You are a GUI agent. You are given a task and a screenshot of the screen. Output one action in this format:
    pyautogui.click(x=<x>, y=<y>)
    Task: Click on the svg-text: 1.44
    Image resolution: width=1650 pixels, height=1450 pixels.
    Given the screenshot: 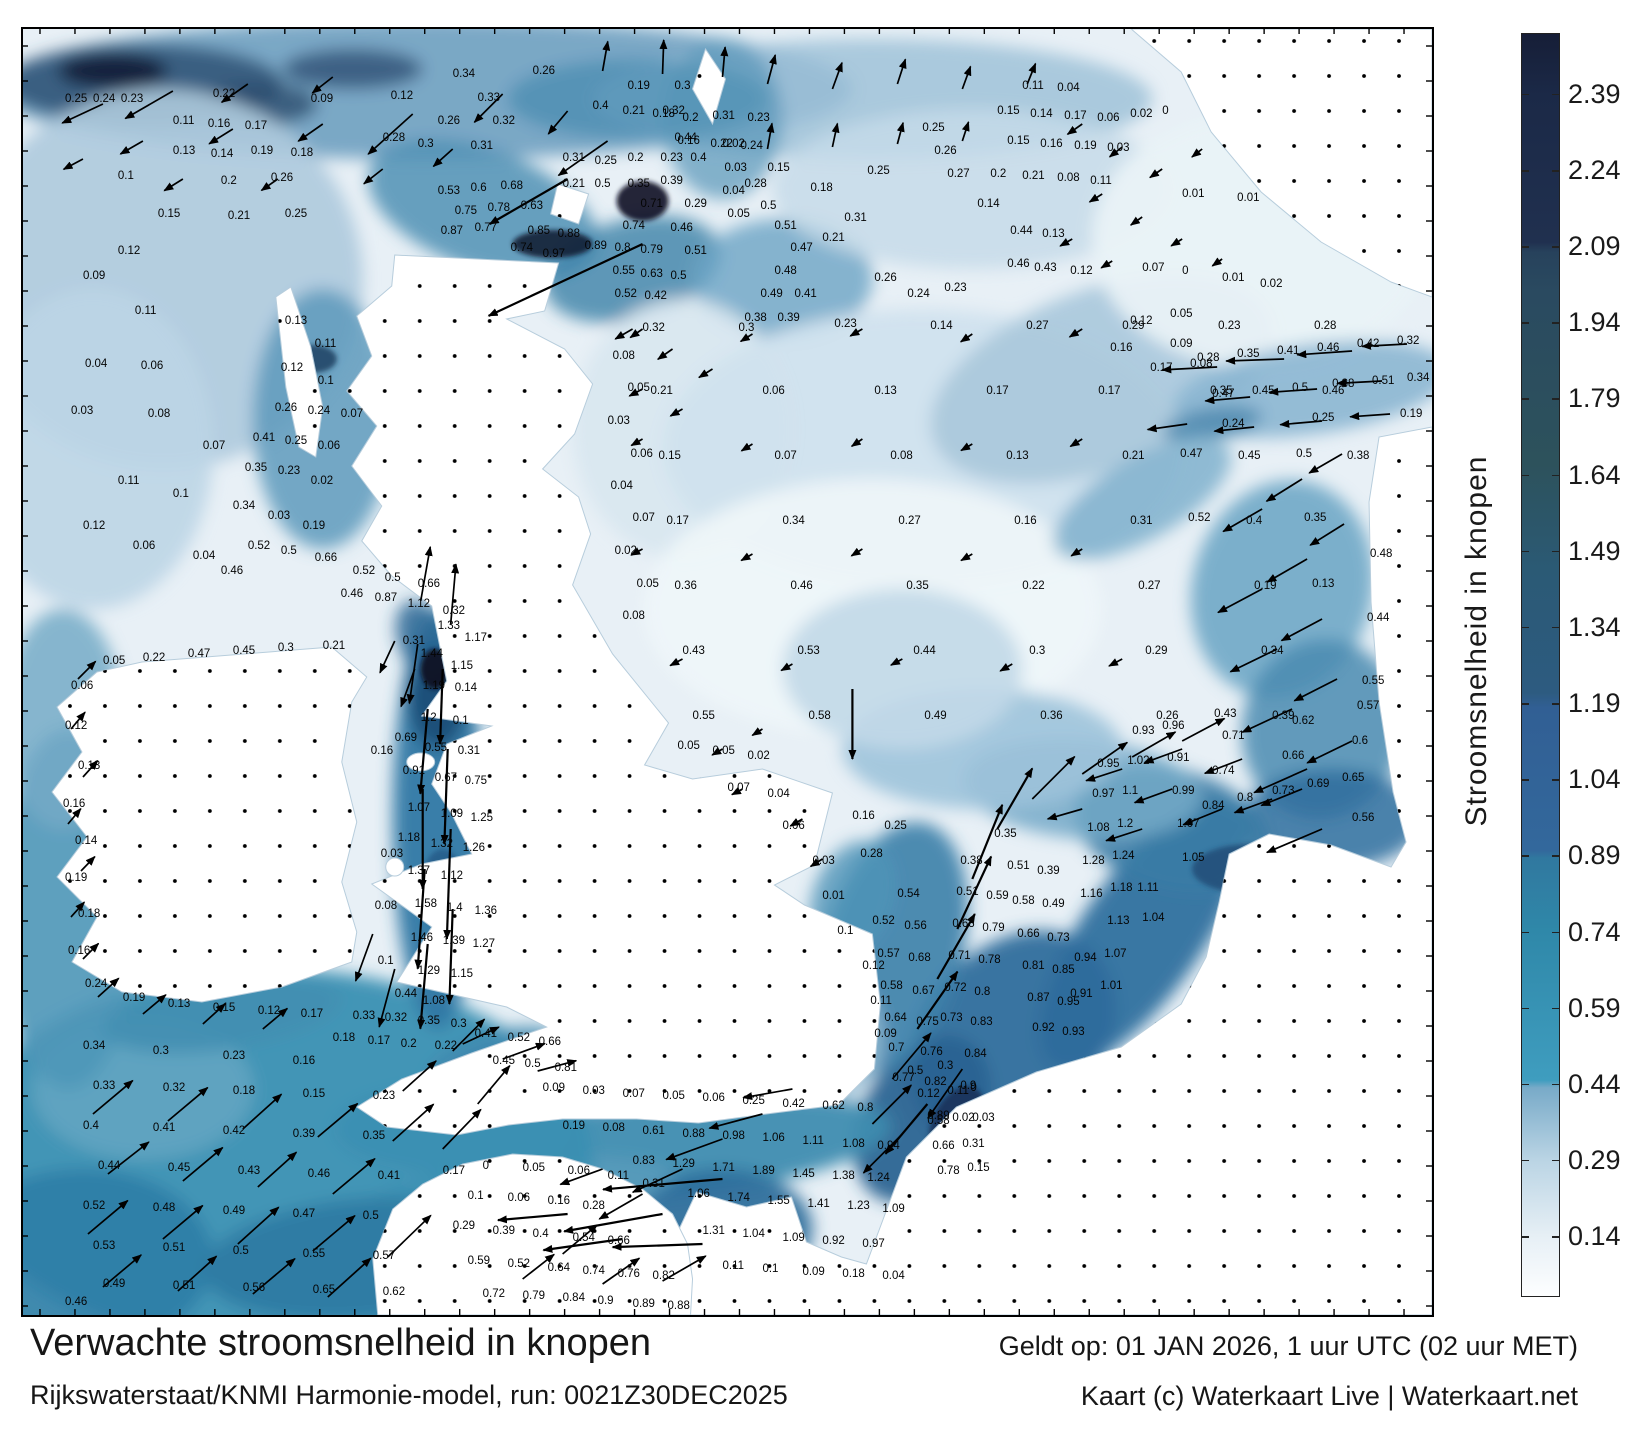 What is the action you would take?
    pyautogui.click(x=432, y=654)
    